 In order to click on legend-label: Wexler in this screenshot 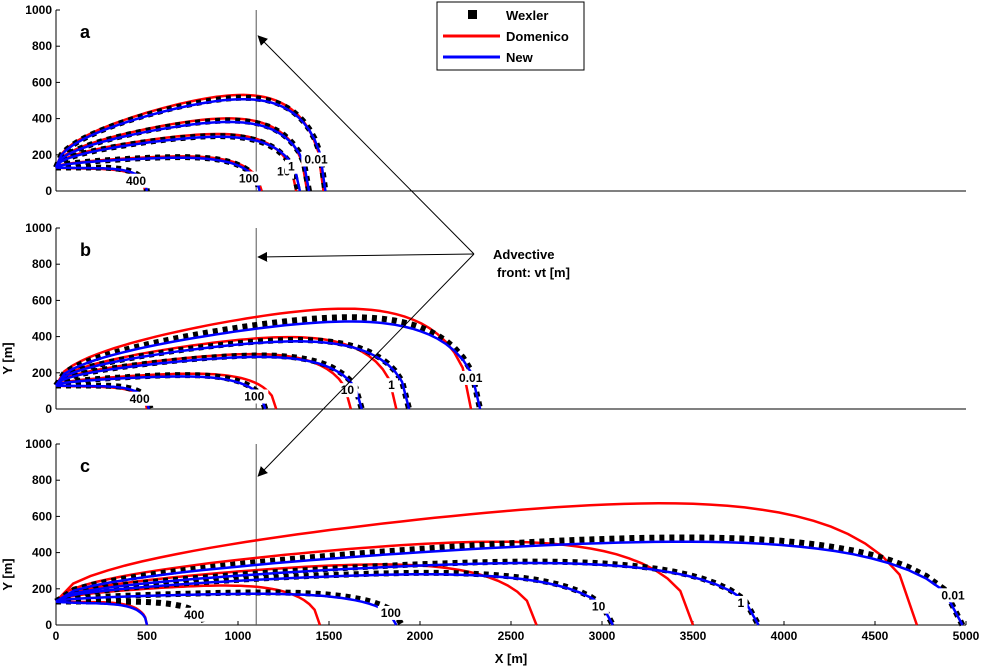, I will do `click(527, 15)`.